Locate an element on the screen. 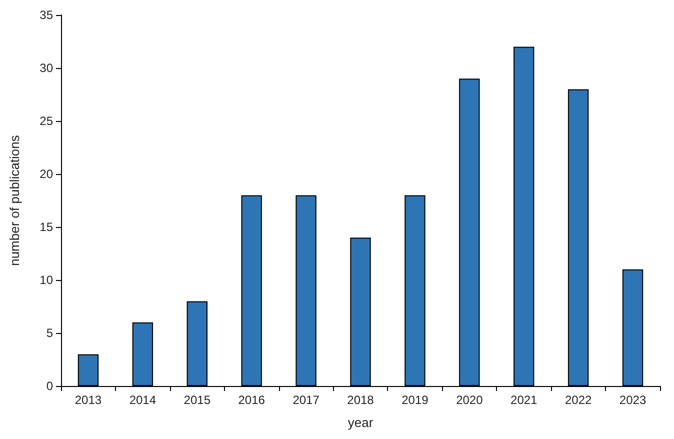  x-tick-label: 2013 is located at coordinates (88, 400).